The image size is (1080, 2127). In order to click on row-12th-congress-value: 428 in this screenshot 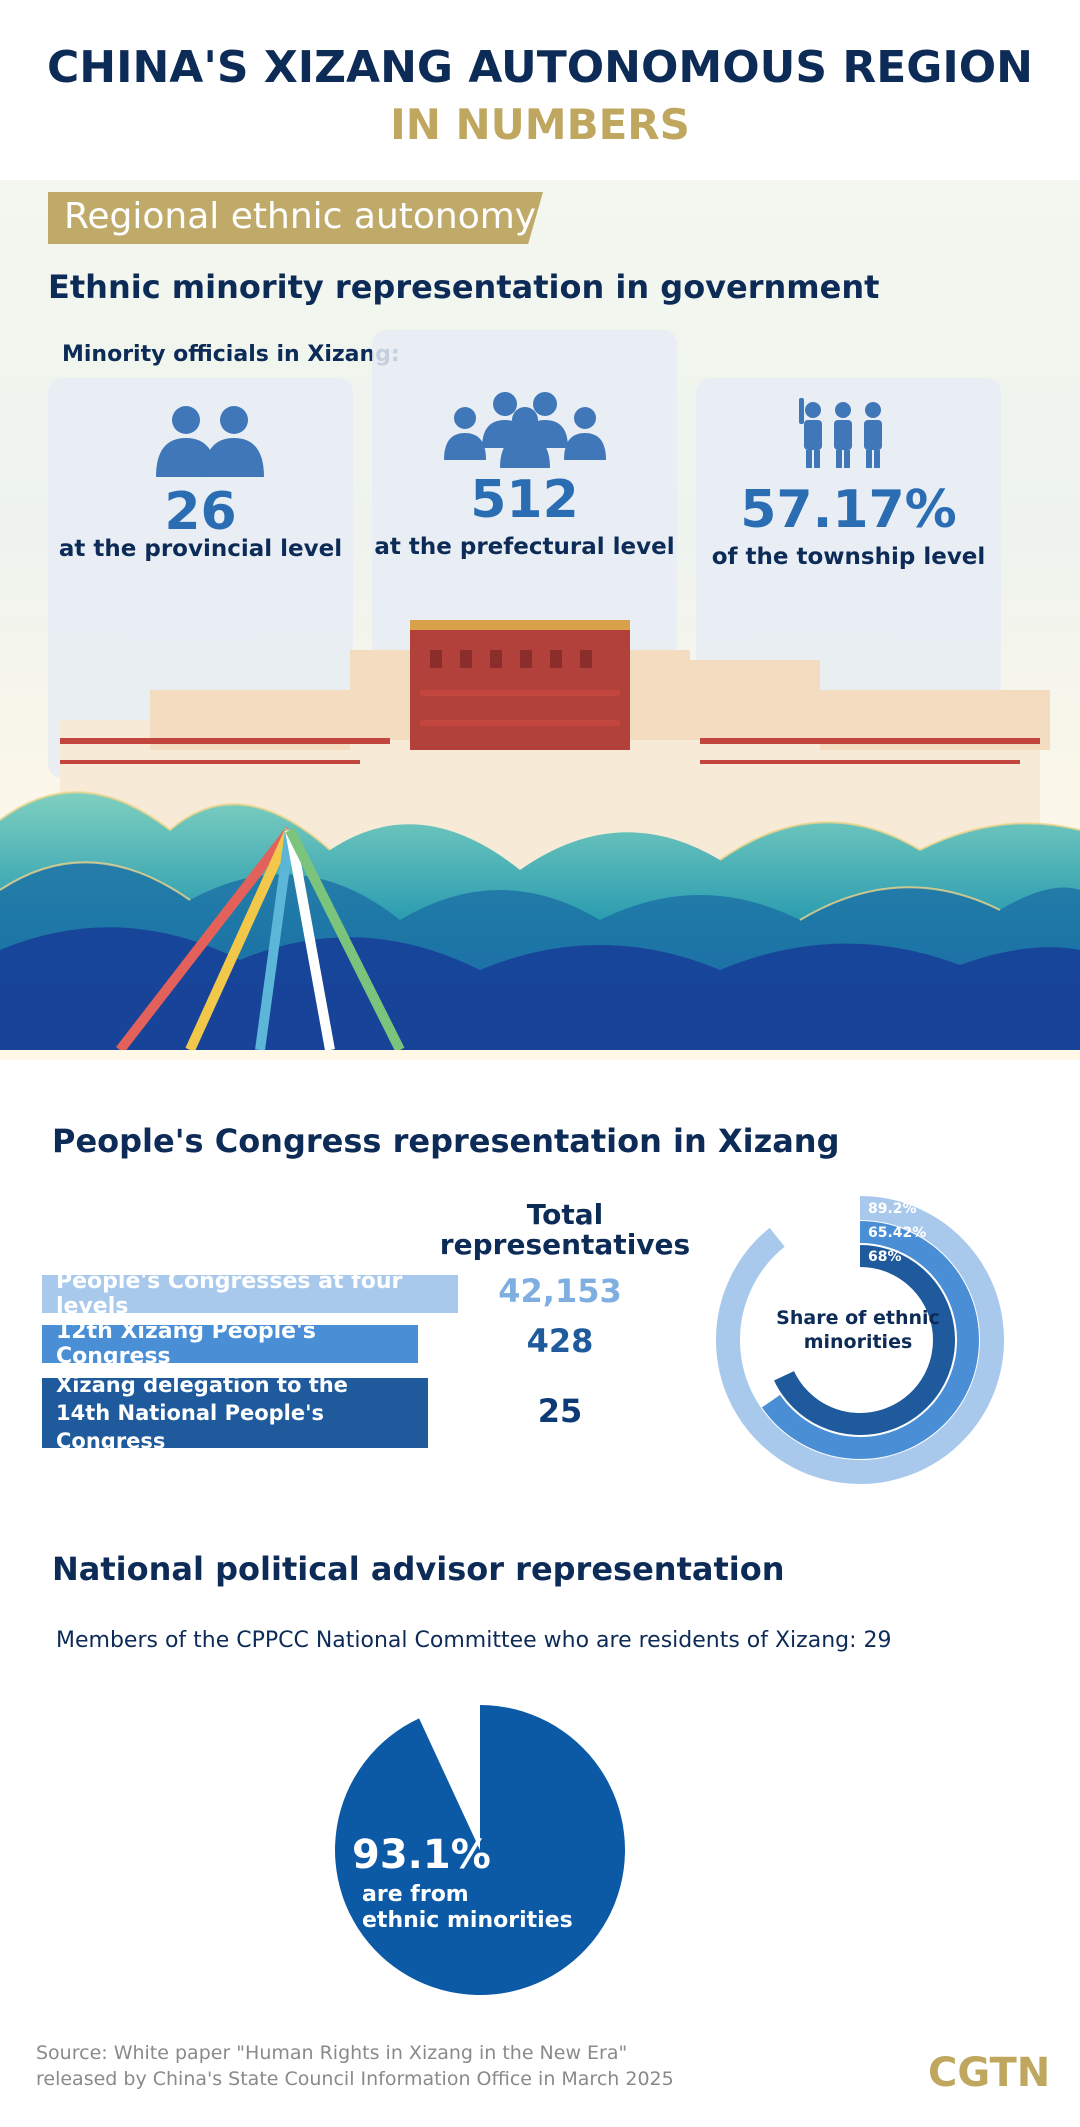, I will do `click(560, 1341)`.